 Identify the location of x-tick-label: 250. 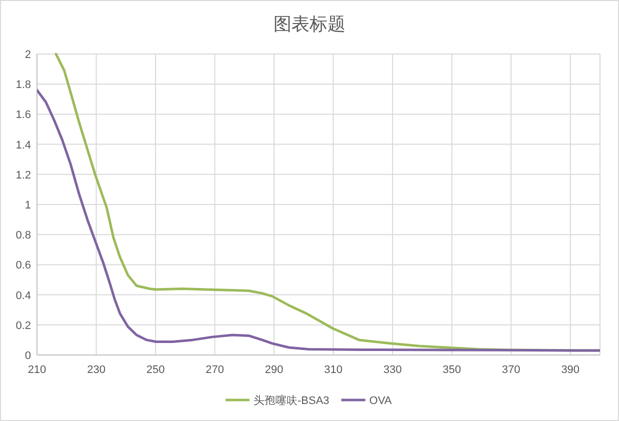
(155, 370).